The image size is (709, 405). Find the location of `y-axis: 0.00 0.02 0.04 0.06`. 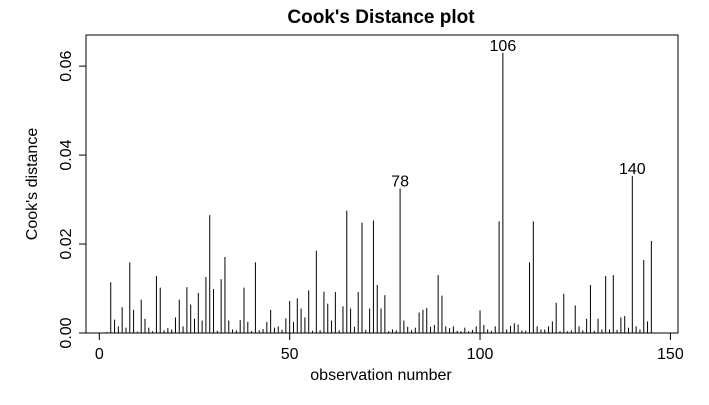

y-axis: 0.00 0.02 0.04 0.06 is located at coordinates (72, 199).